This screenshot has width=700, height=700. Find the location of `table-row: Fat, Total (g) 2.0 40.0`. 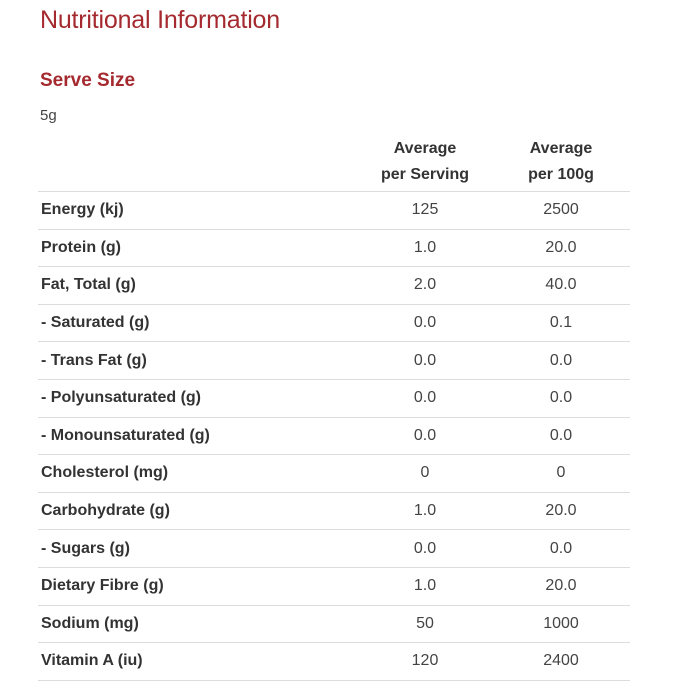

table-row: Fat, Total (g) 2.0 40.0 is located at coordinates (334, 285).